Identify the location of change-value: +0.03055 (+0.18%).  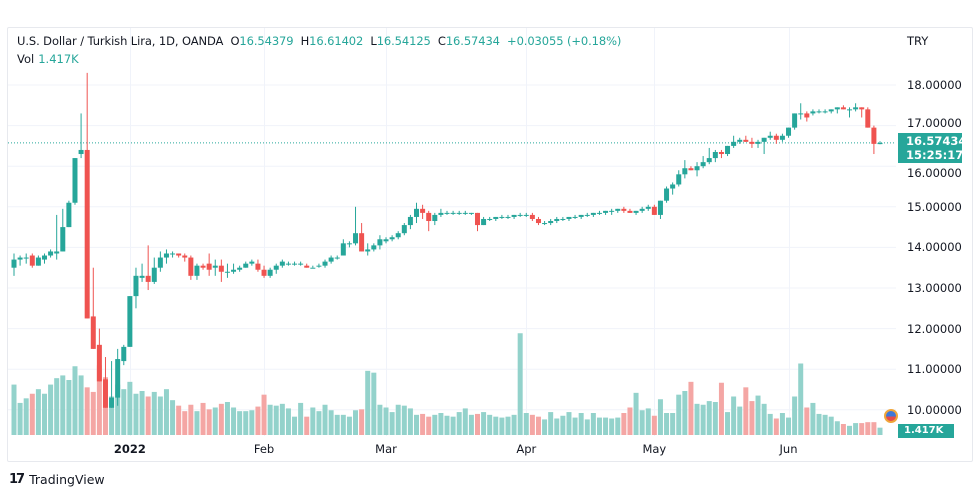
(564, 41).